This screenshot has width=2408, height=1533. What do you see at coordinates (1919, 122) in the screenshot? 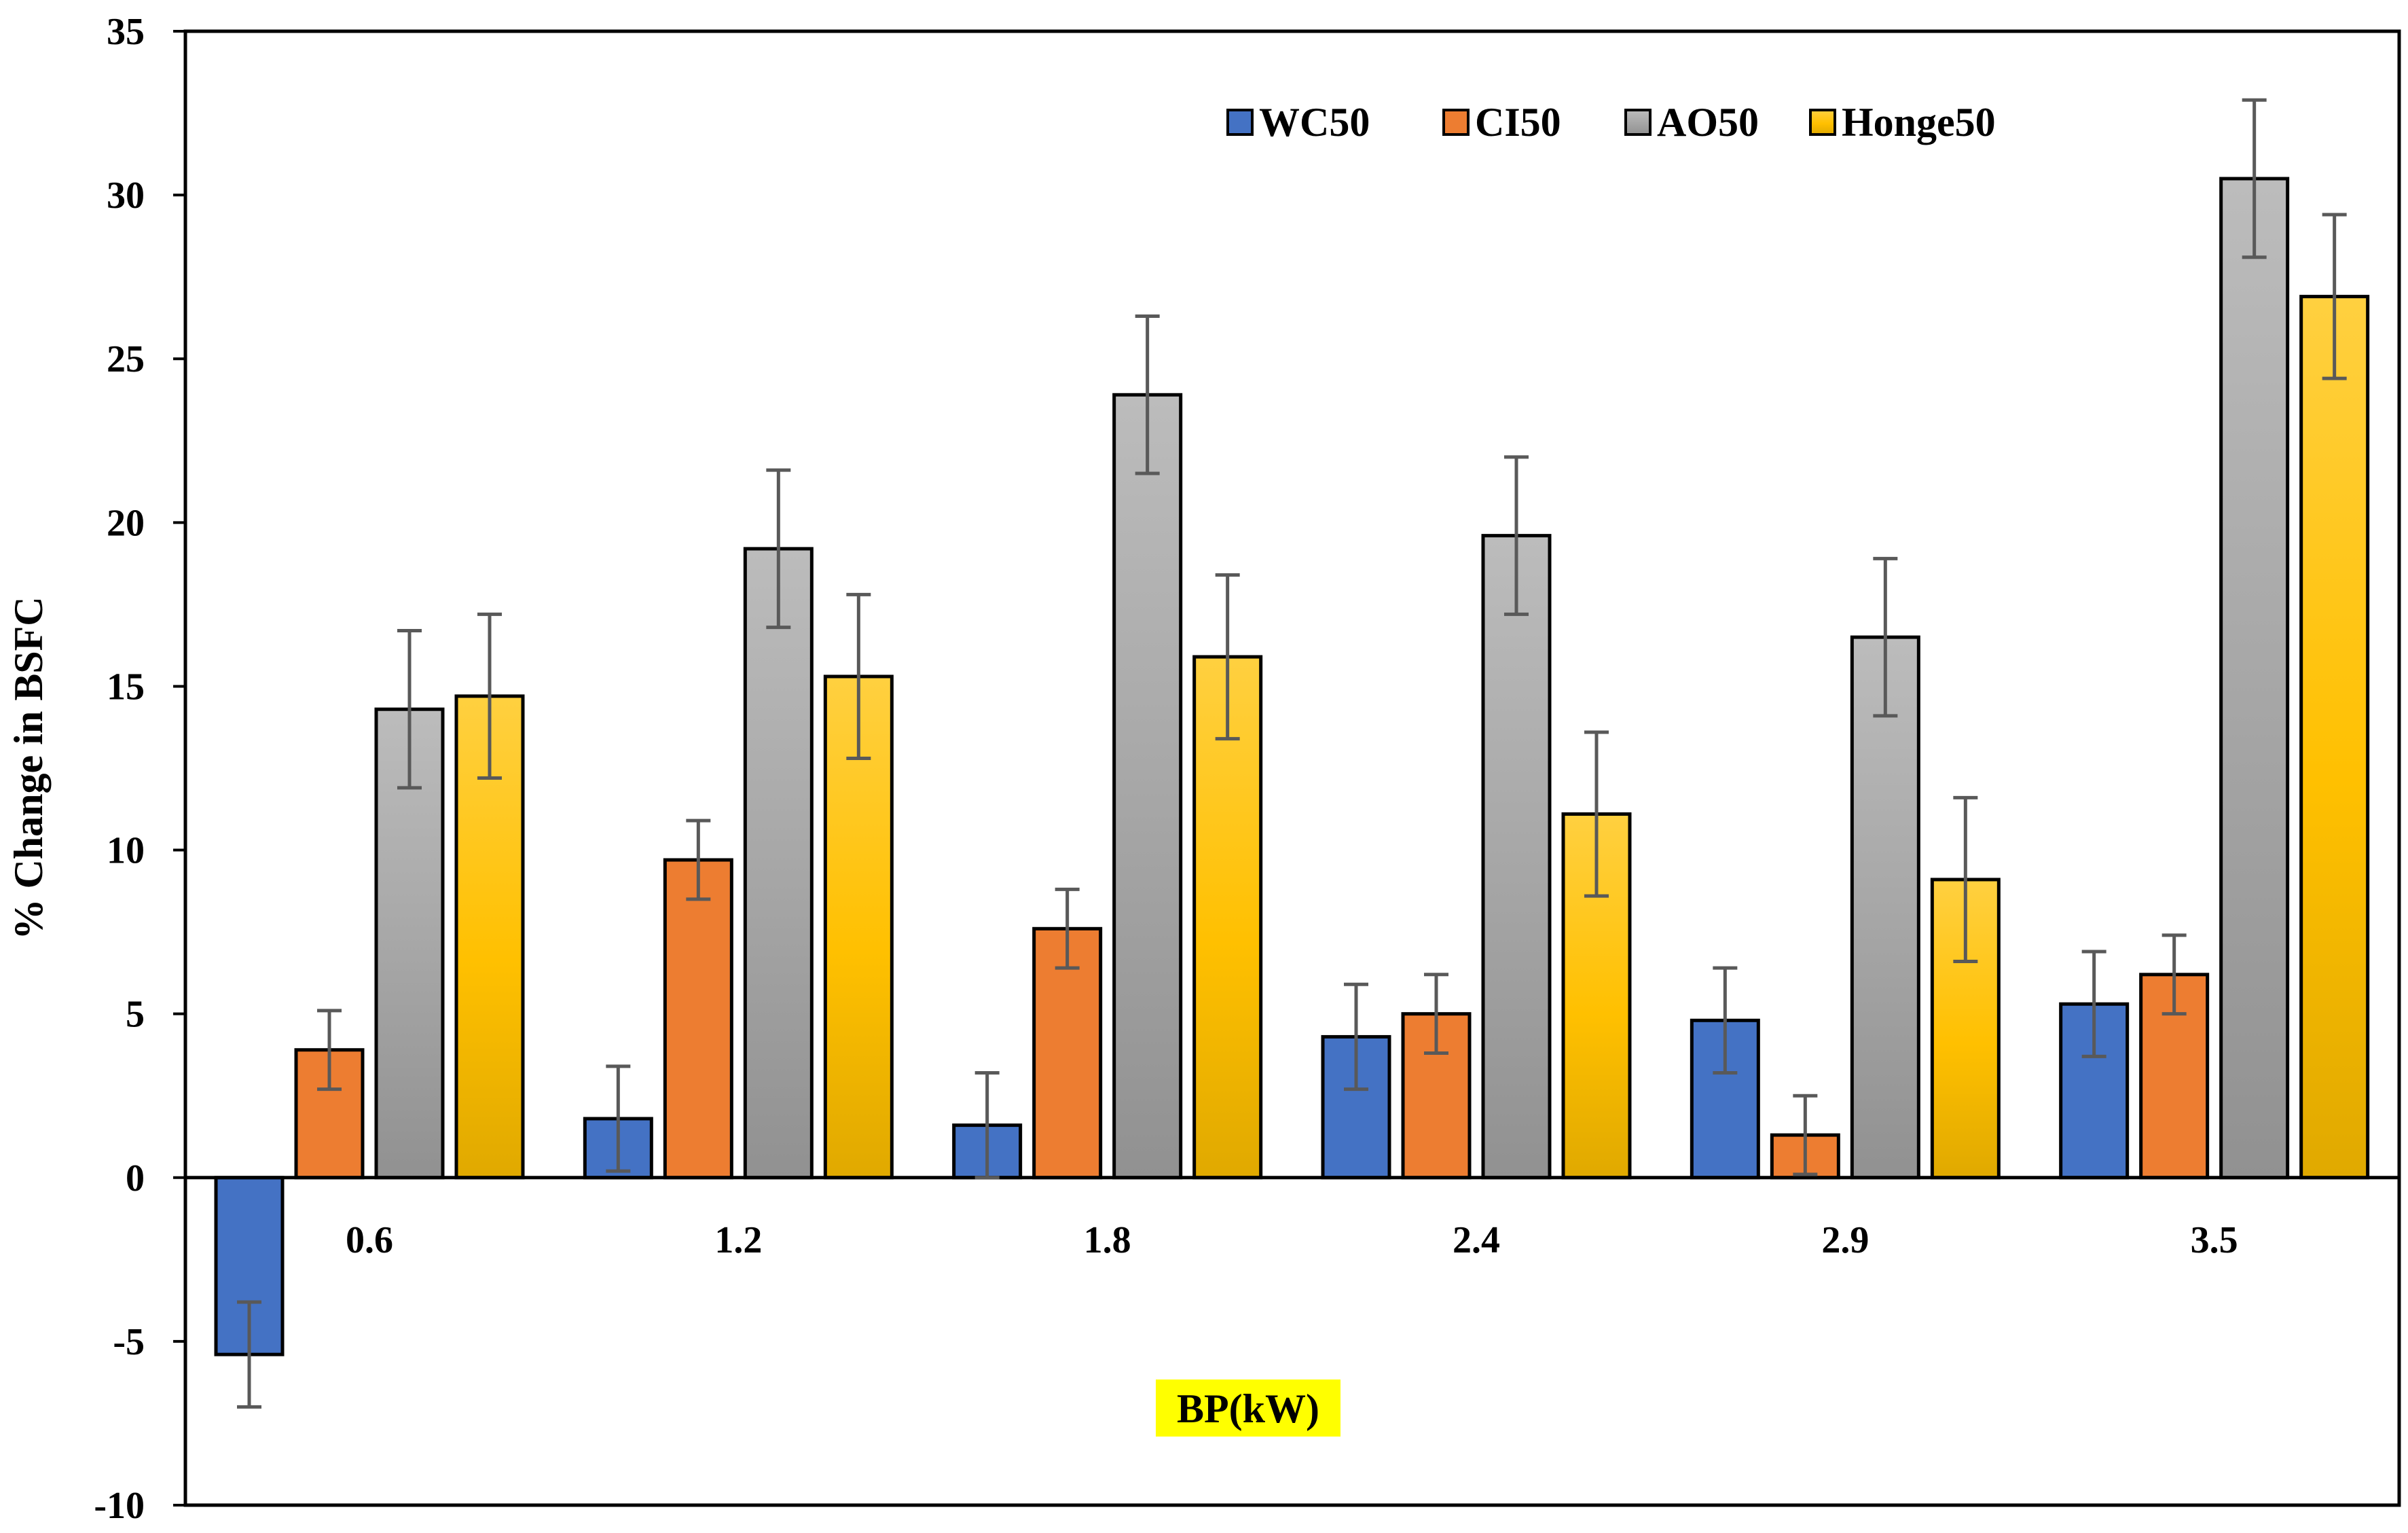
I see `legend-label: Honge50` at bounding box center [1919, 122].